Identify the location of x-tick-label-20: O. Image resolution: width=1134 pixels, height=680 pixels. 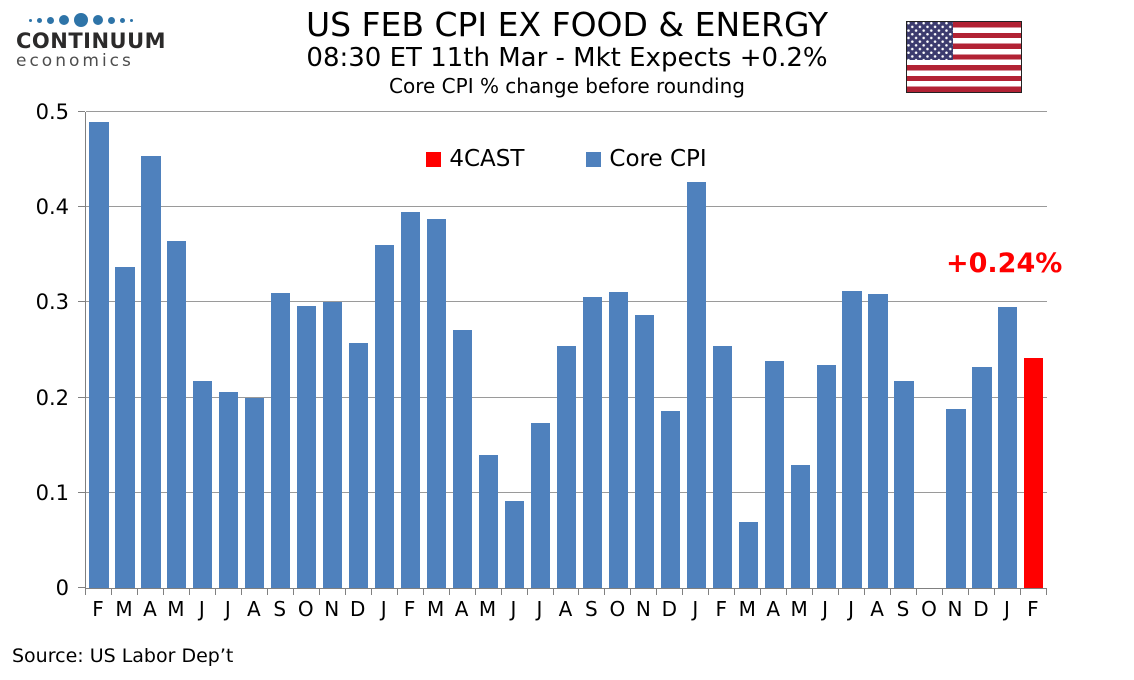
(617, 609).